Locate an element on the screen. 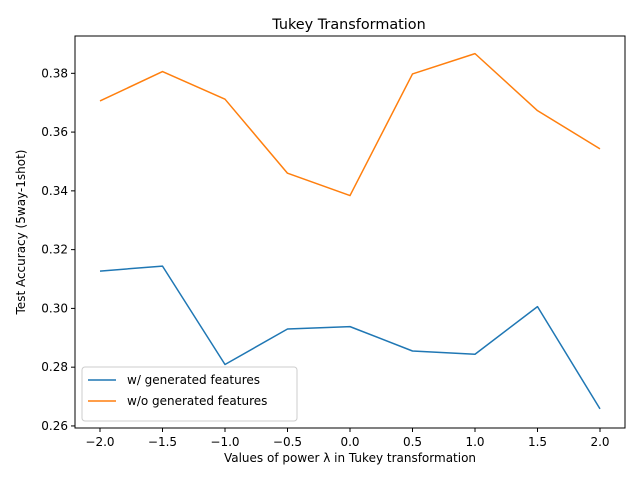  y-tick-label: 0.30 is located at coordinates (54, 308).